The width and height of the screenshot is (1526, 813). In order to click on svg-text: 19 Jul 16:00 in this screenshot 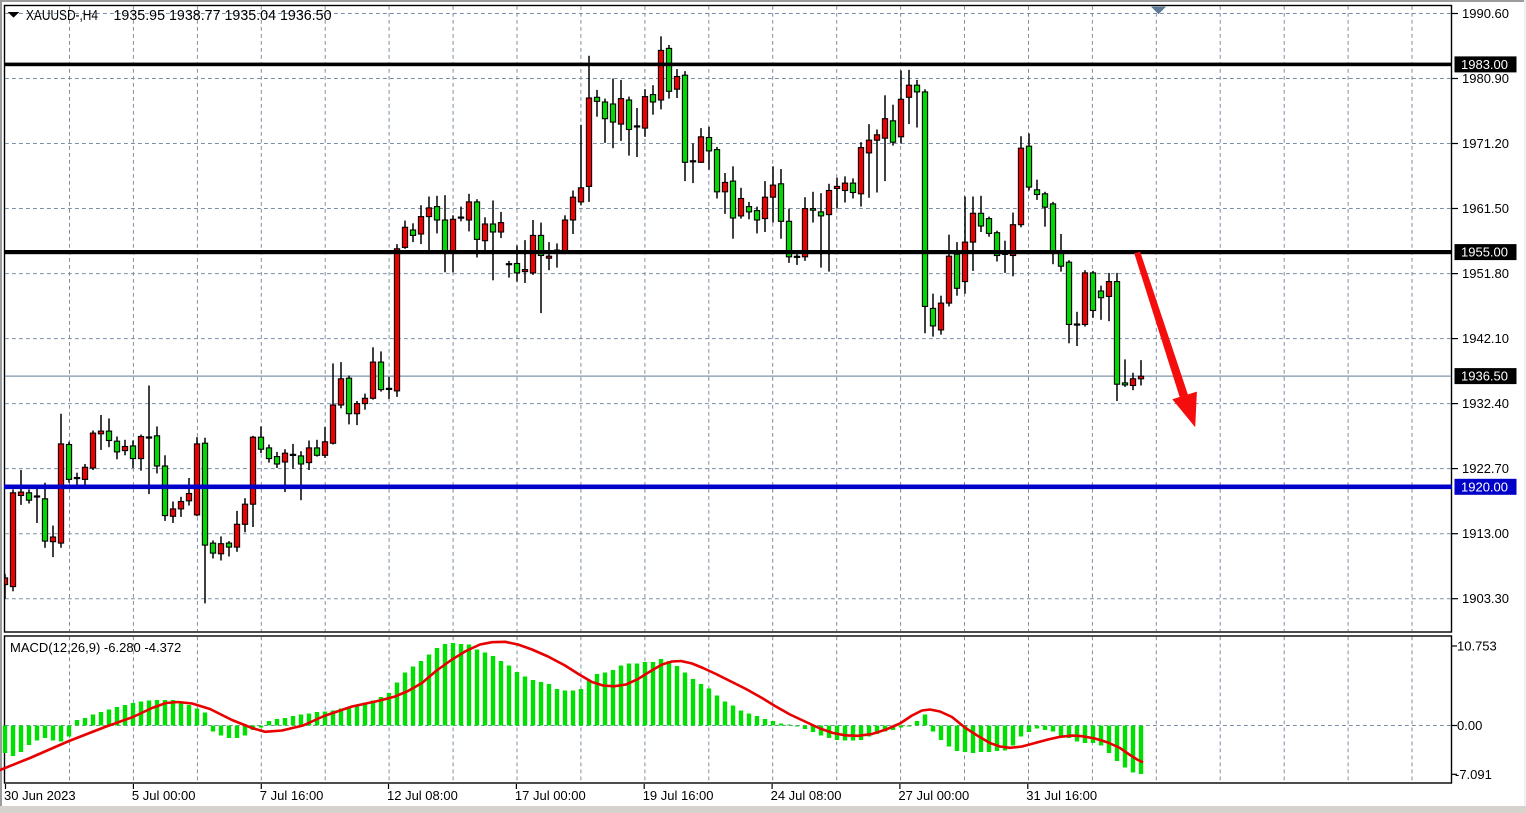, I will do `click(678, 795)`.